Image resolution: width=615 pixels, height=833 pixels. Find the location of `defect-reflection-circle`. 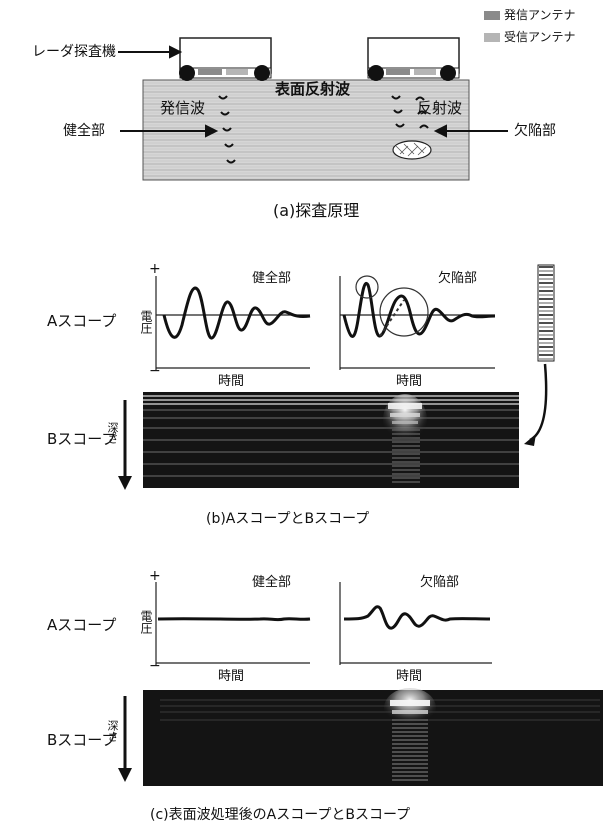

defect-reflection-circle is located at coordinates (404, 312).